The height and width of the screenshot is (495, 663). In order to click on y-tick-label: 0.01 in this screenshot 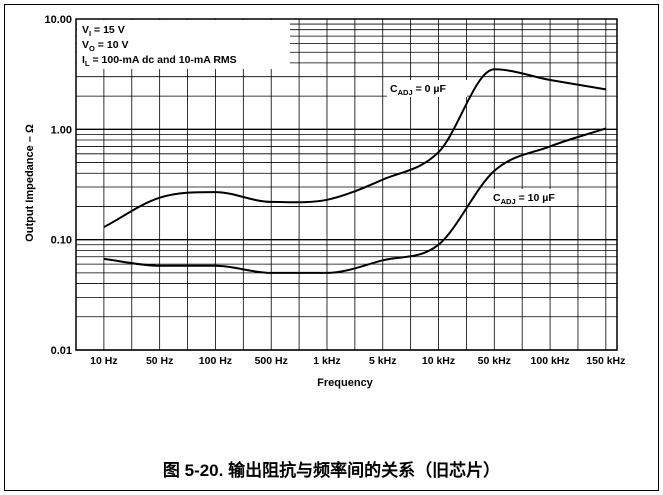, I will do `click(61, 351)`.